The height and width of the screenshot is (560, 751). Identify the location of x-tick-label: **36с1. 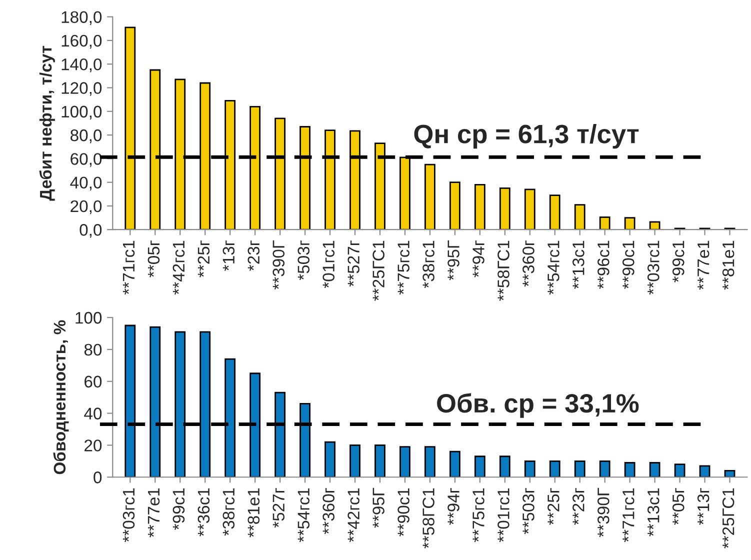
(204, 512).